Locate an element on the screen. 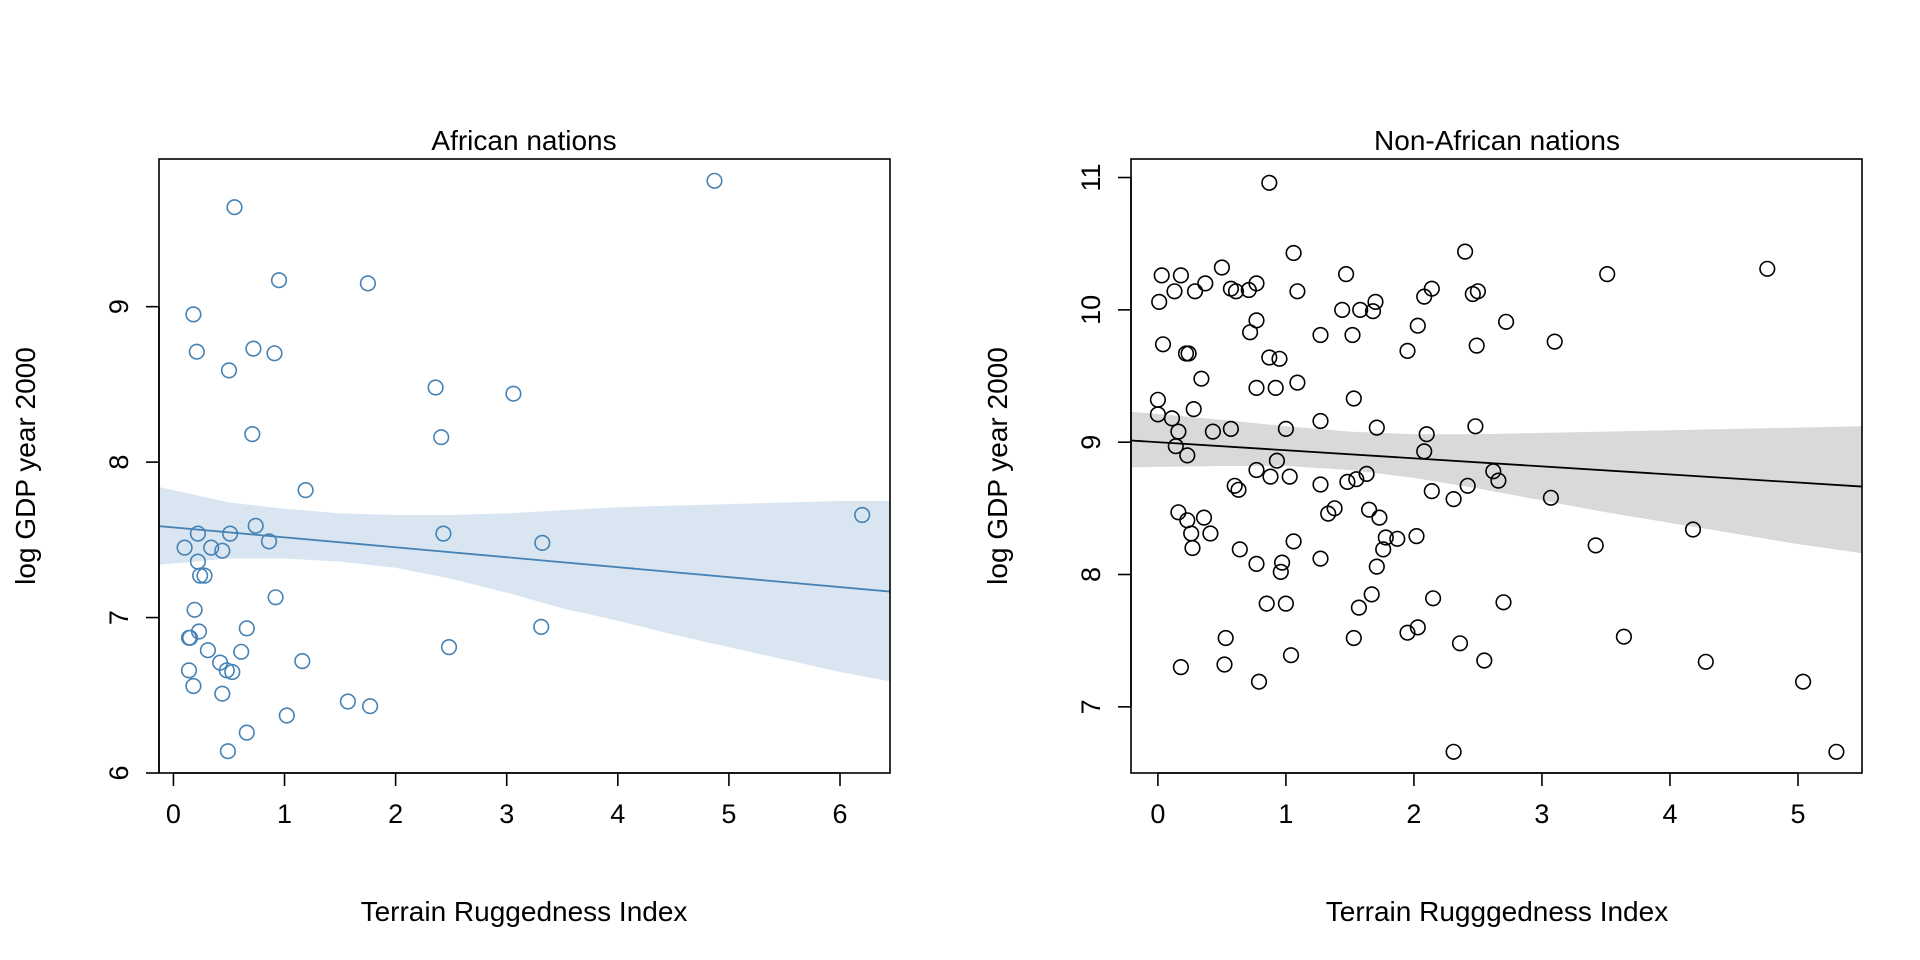 This screenshot has width=1920, height=960. x-axis-label: Terrain Rugggedness Index is located at coordinates (1497, 911).